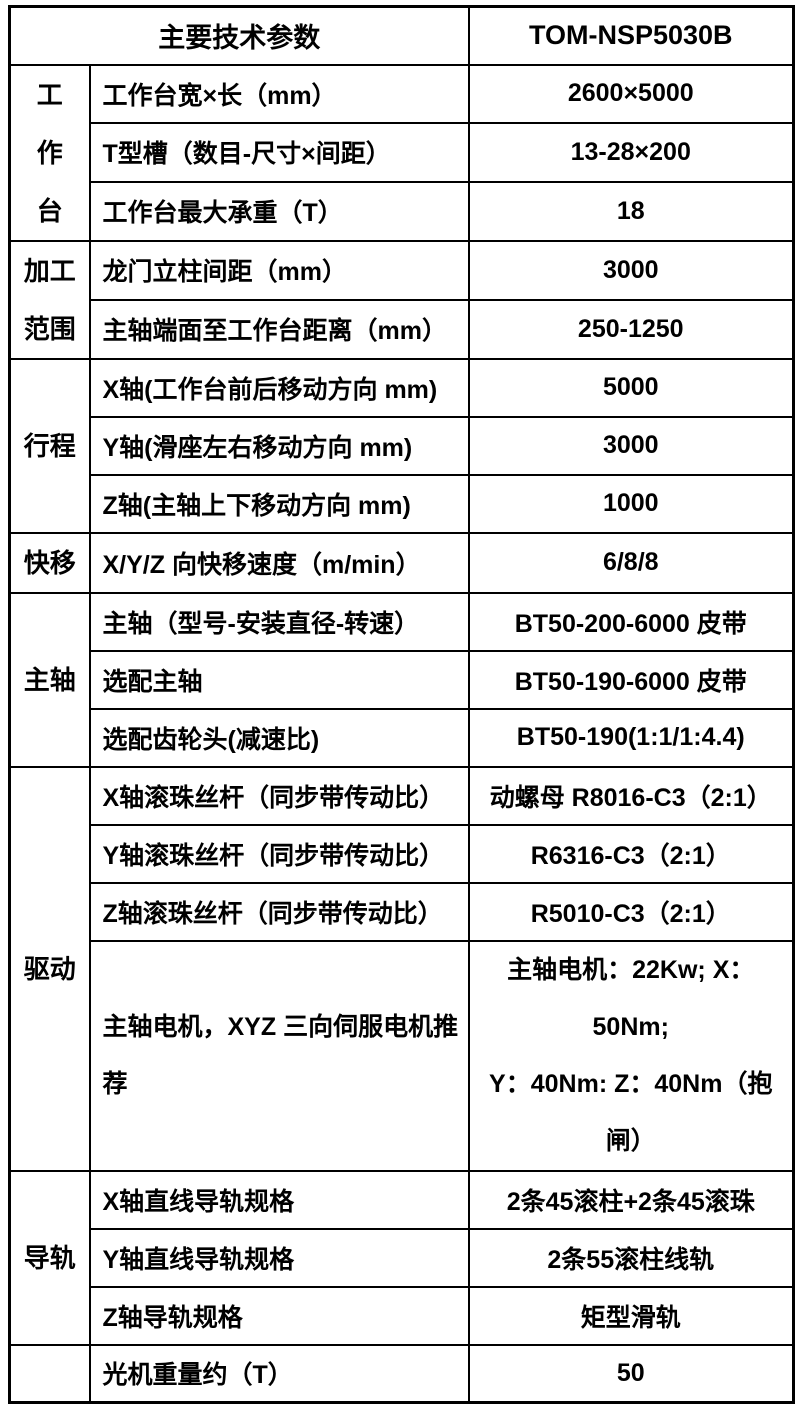  Describe the element at coordinates (631, 795) in the screenshot. I see `param-value-cell: 动螺母 R8016-C3（2:1）` at that location.